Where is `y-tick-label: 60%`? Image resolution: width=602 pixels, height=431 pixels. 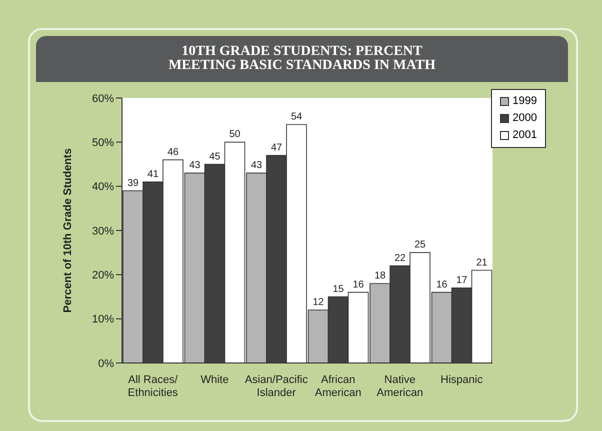 y-tick-label: 60% is located at coordinates (103, 98).